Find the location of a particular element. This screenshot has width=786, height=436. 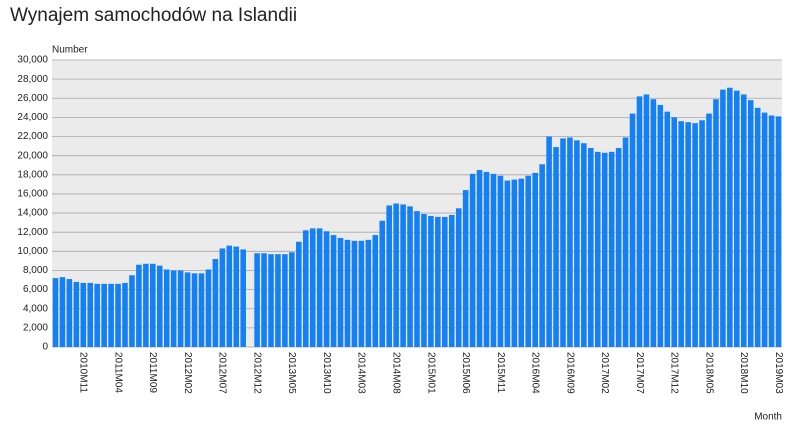

x-tick-label: 2011M09 is located at coordinates (152, 372).